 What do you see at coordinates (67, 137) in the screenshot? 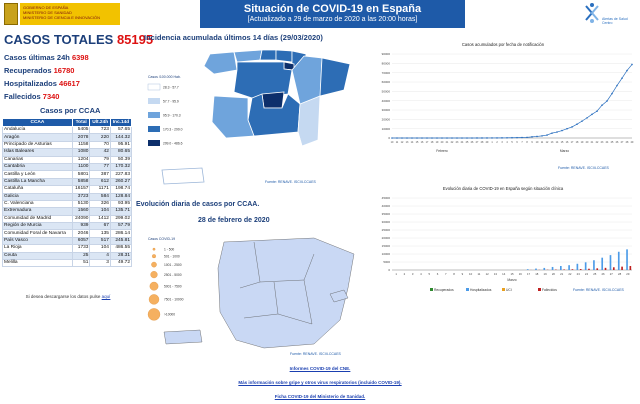
I see `table-row: Aragón 2078 220 144.32` at bounding box center [67, 137].